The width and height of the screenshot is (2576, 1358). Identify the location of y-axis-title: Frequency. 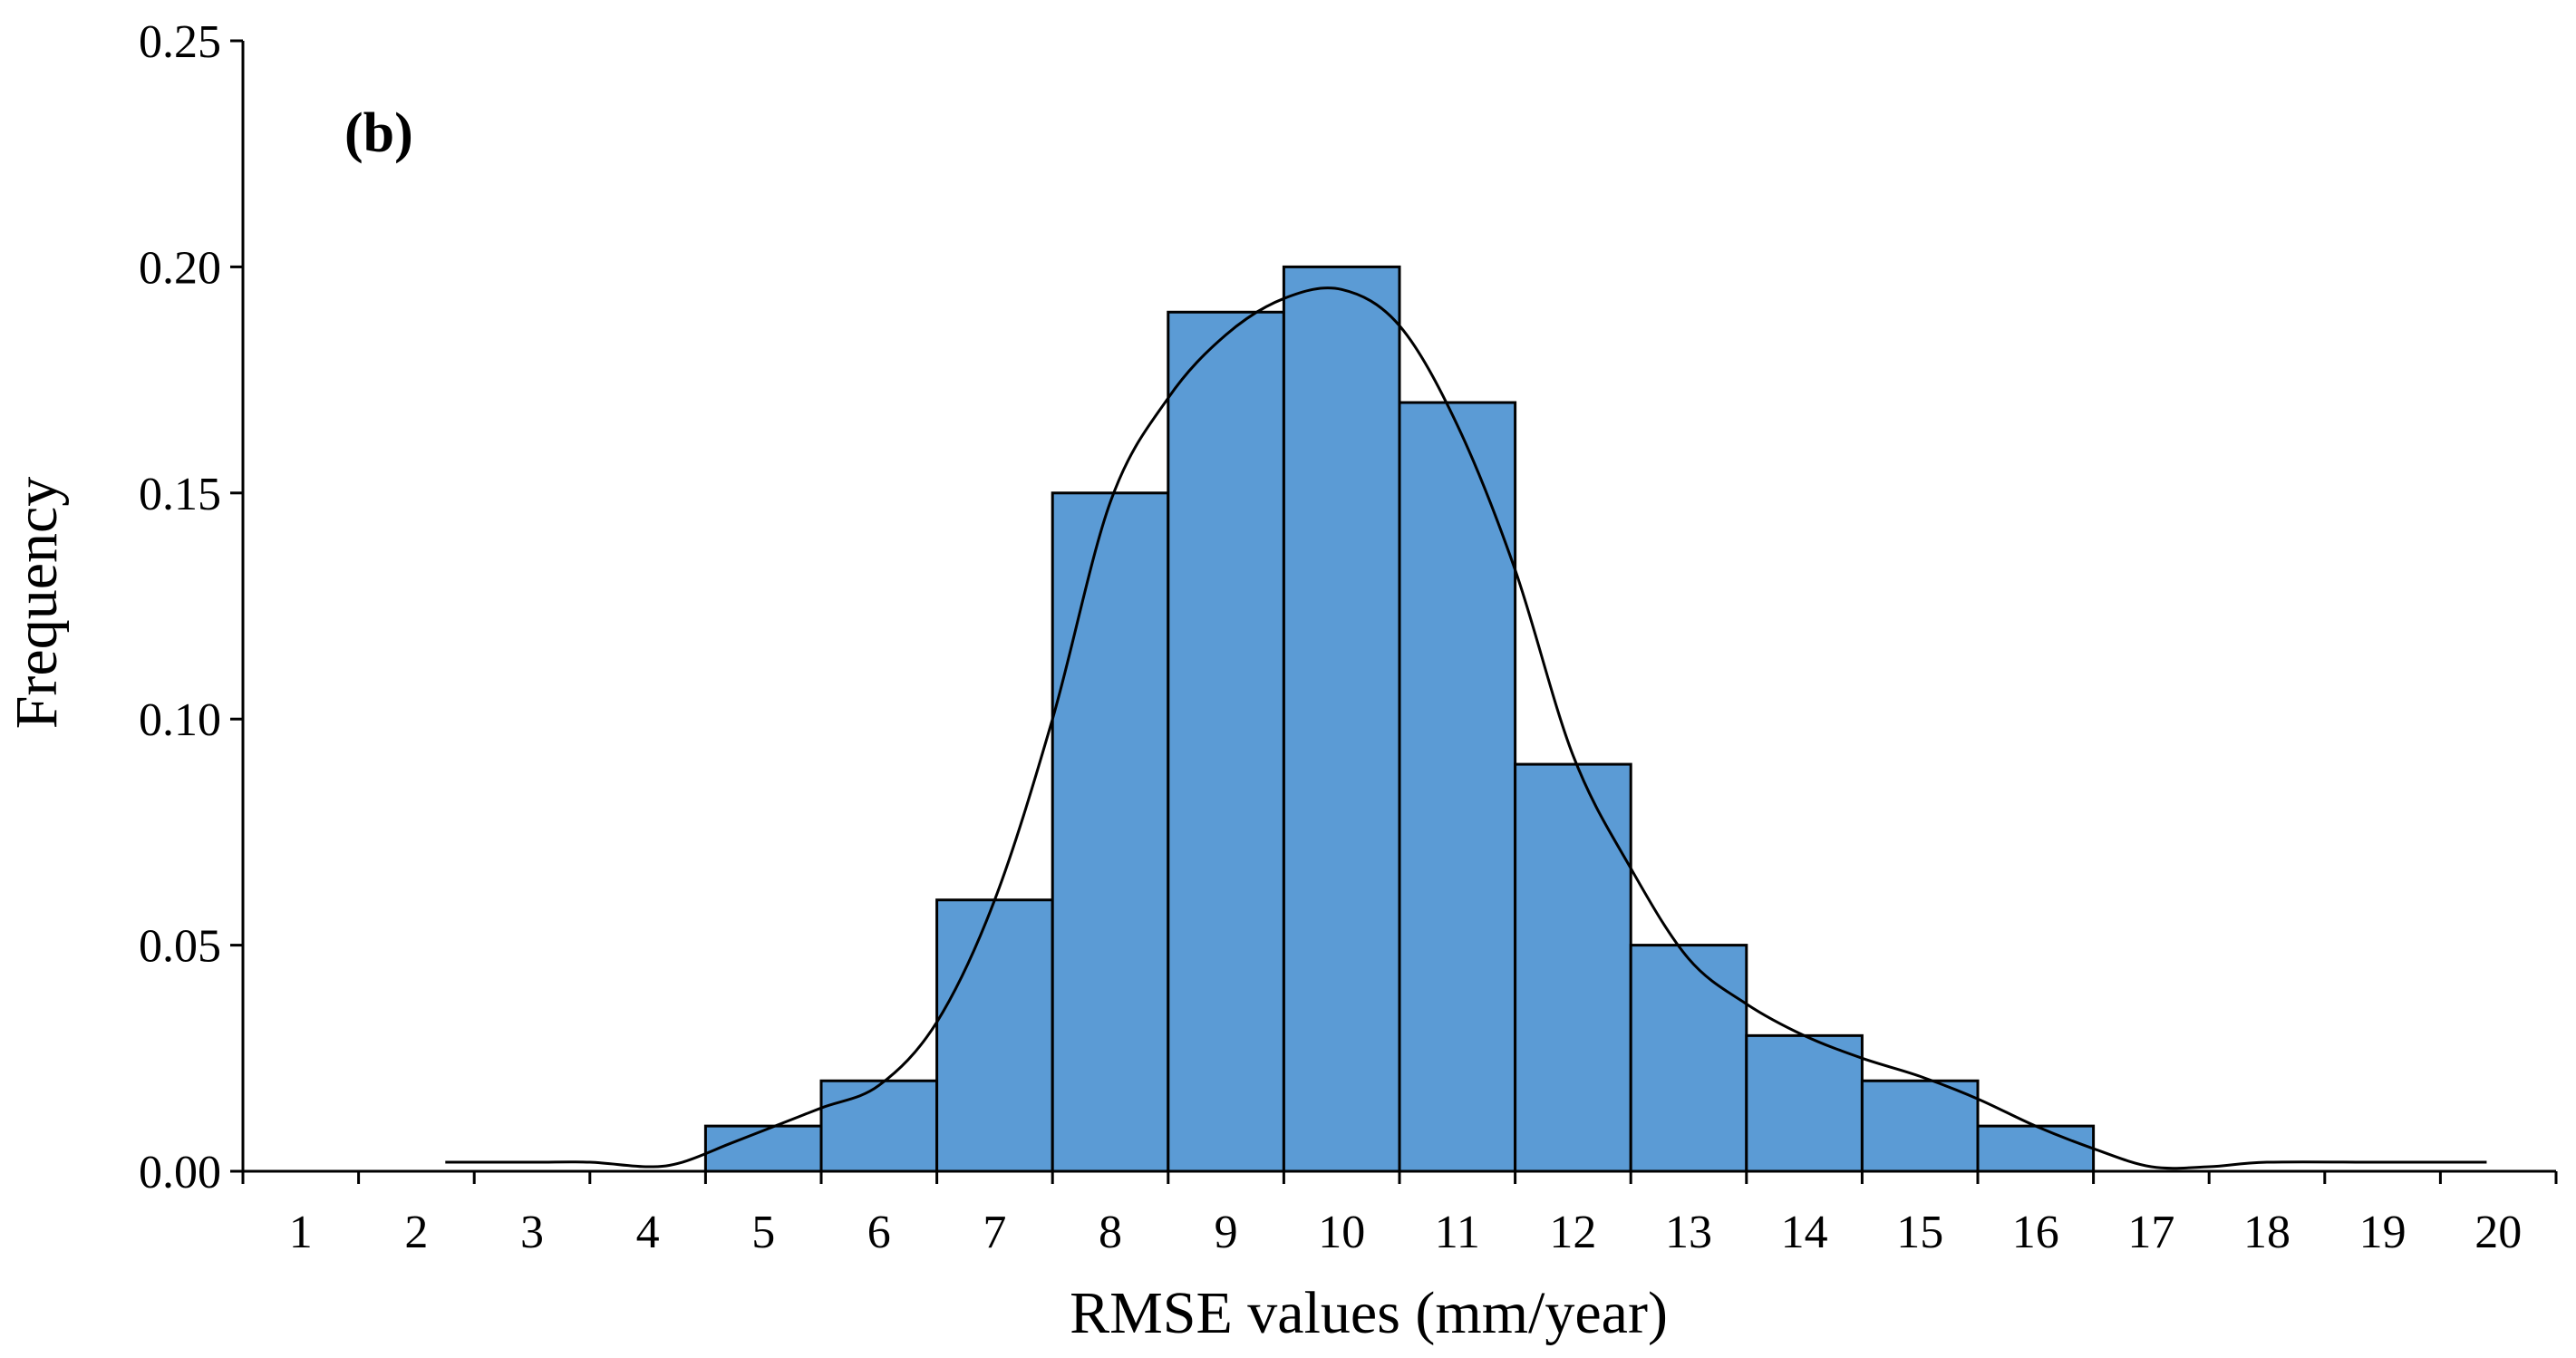
(37, 604).